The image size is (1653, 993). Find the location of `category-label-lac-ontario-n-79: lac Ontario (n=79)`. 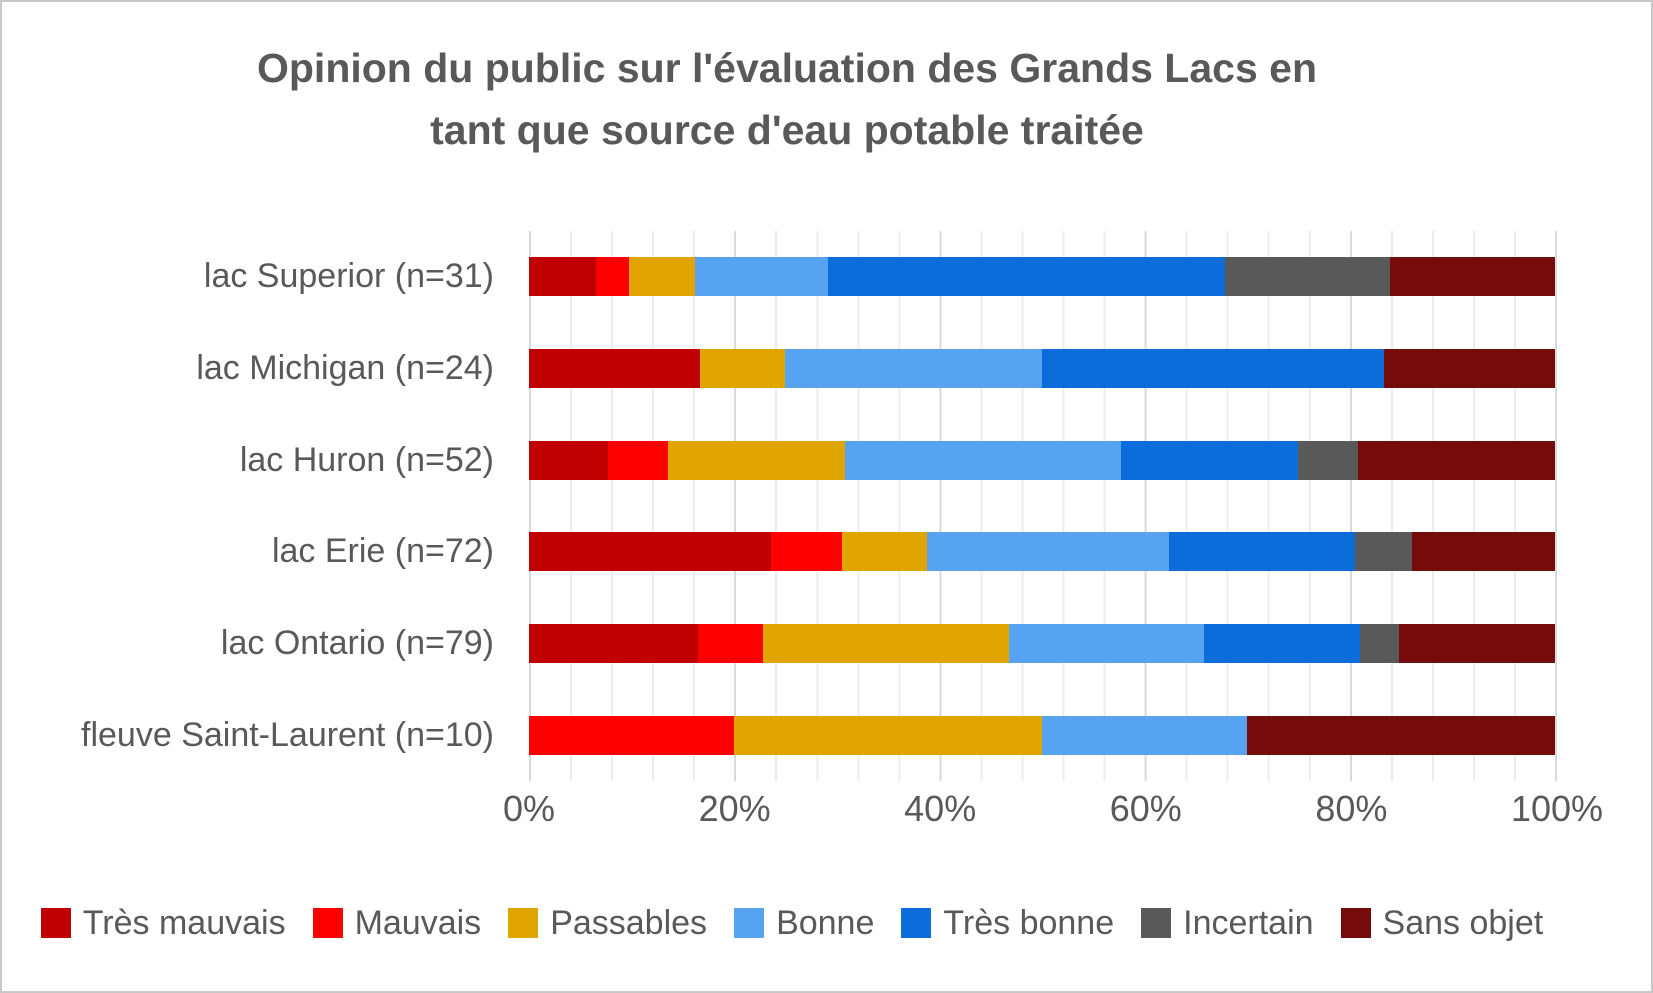

category-label-lac-ontario-n-79: lac Ontario (n=79) is located at coordinates (357, 642).